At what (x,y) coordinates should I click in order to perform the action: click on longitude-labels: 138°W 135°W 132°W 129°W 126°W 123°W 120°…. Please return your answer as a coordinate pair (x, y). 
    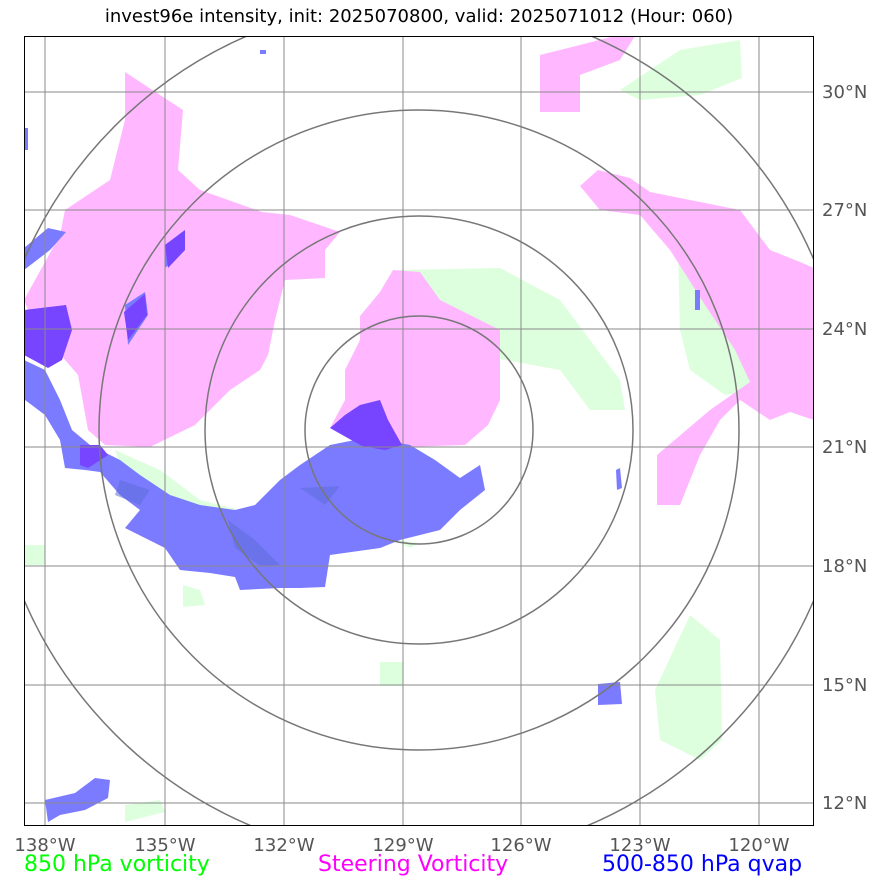
    Looking at the image, I should click on (401, 845).